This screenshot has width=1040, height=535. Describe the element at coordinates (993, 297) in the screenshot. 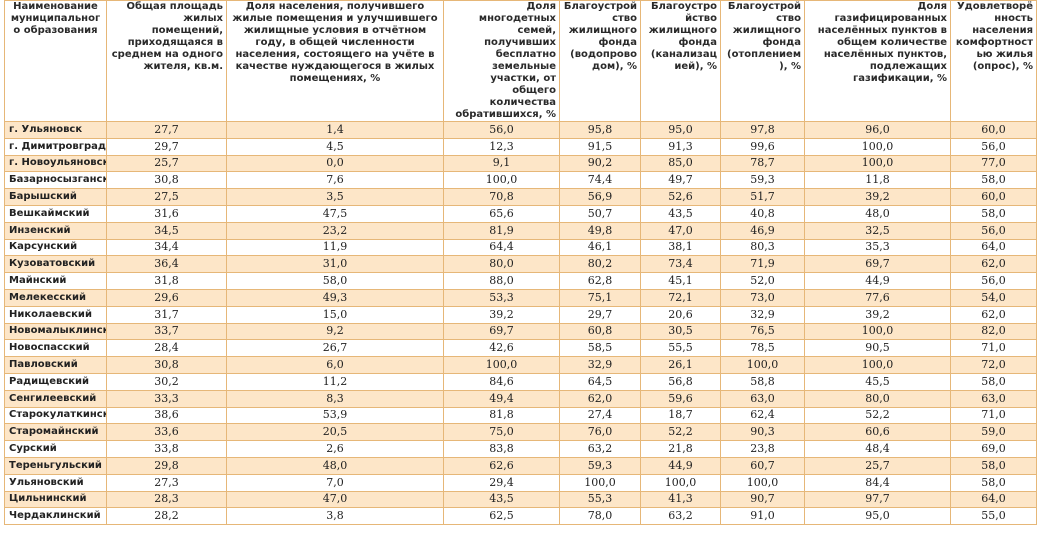

I see `value-cell: 54,0` at that location.